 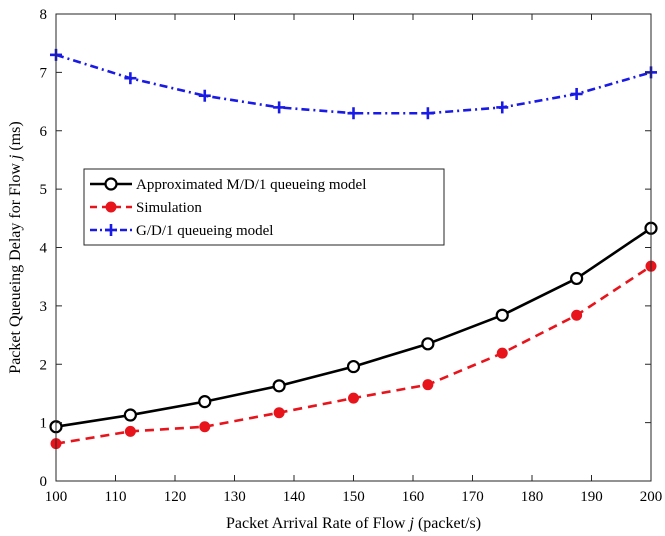 I want to click on x-tick-label: 170, so click(x=472, y=497).